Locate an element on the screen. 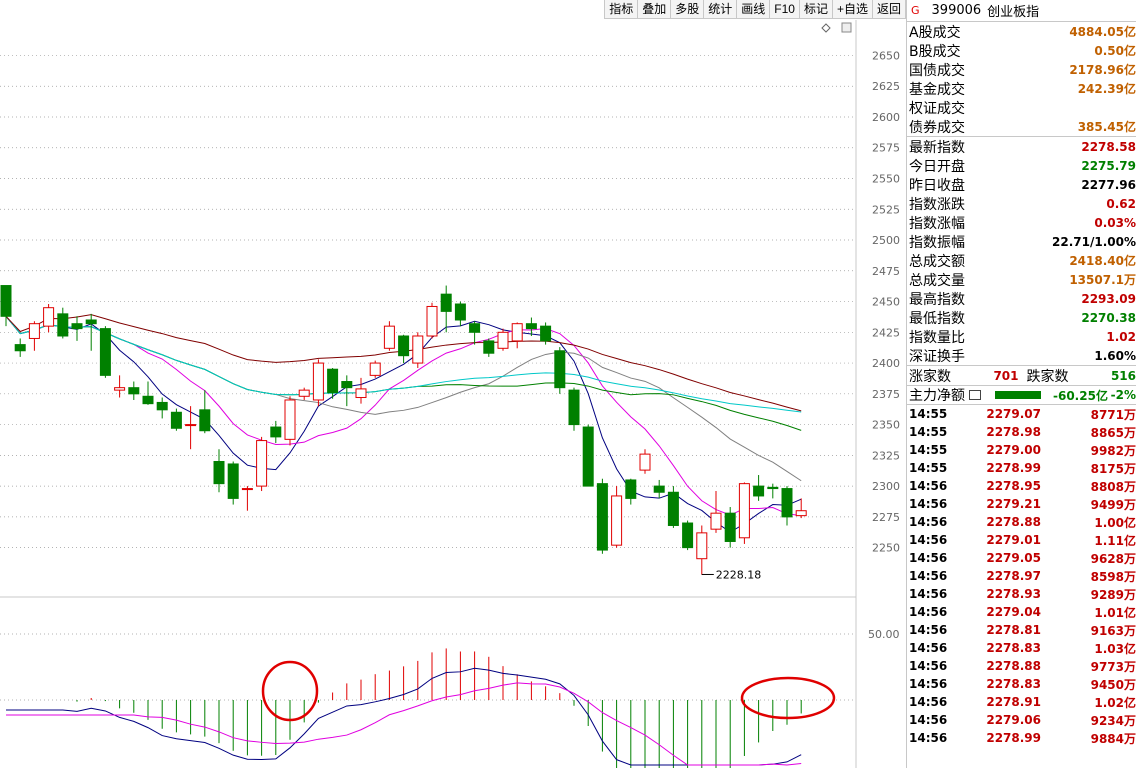 The image size is (1136, 768). tick-volume: 1.01亿 is located at coordinates (1115, 612).